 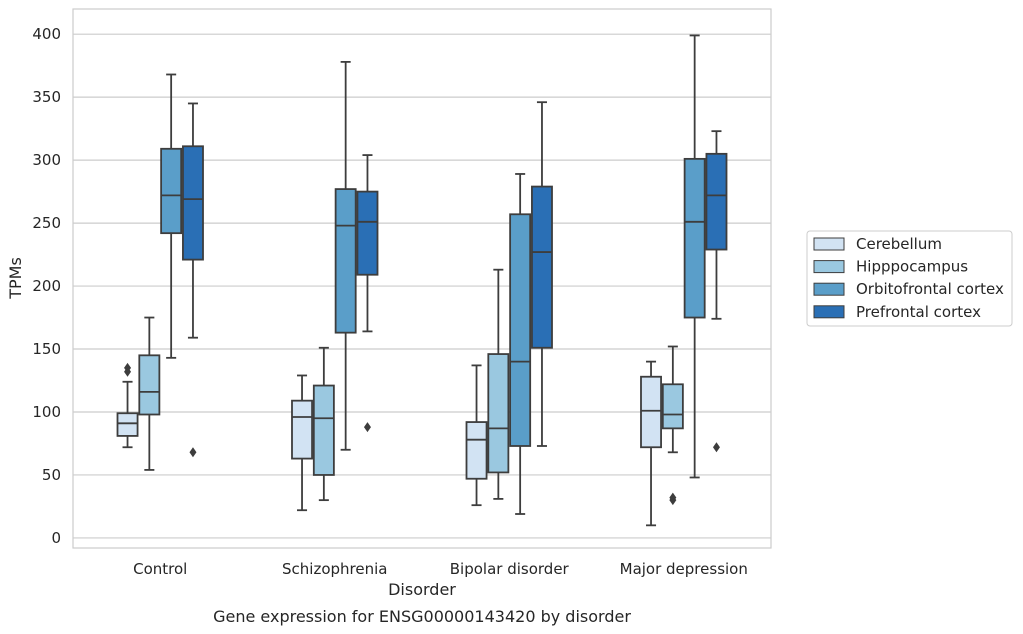 What do you see at coordinates (899, 244) in the screenshot?
I see `legend-entry: Cerebellum` at bounding box center [899, 244].